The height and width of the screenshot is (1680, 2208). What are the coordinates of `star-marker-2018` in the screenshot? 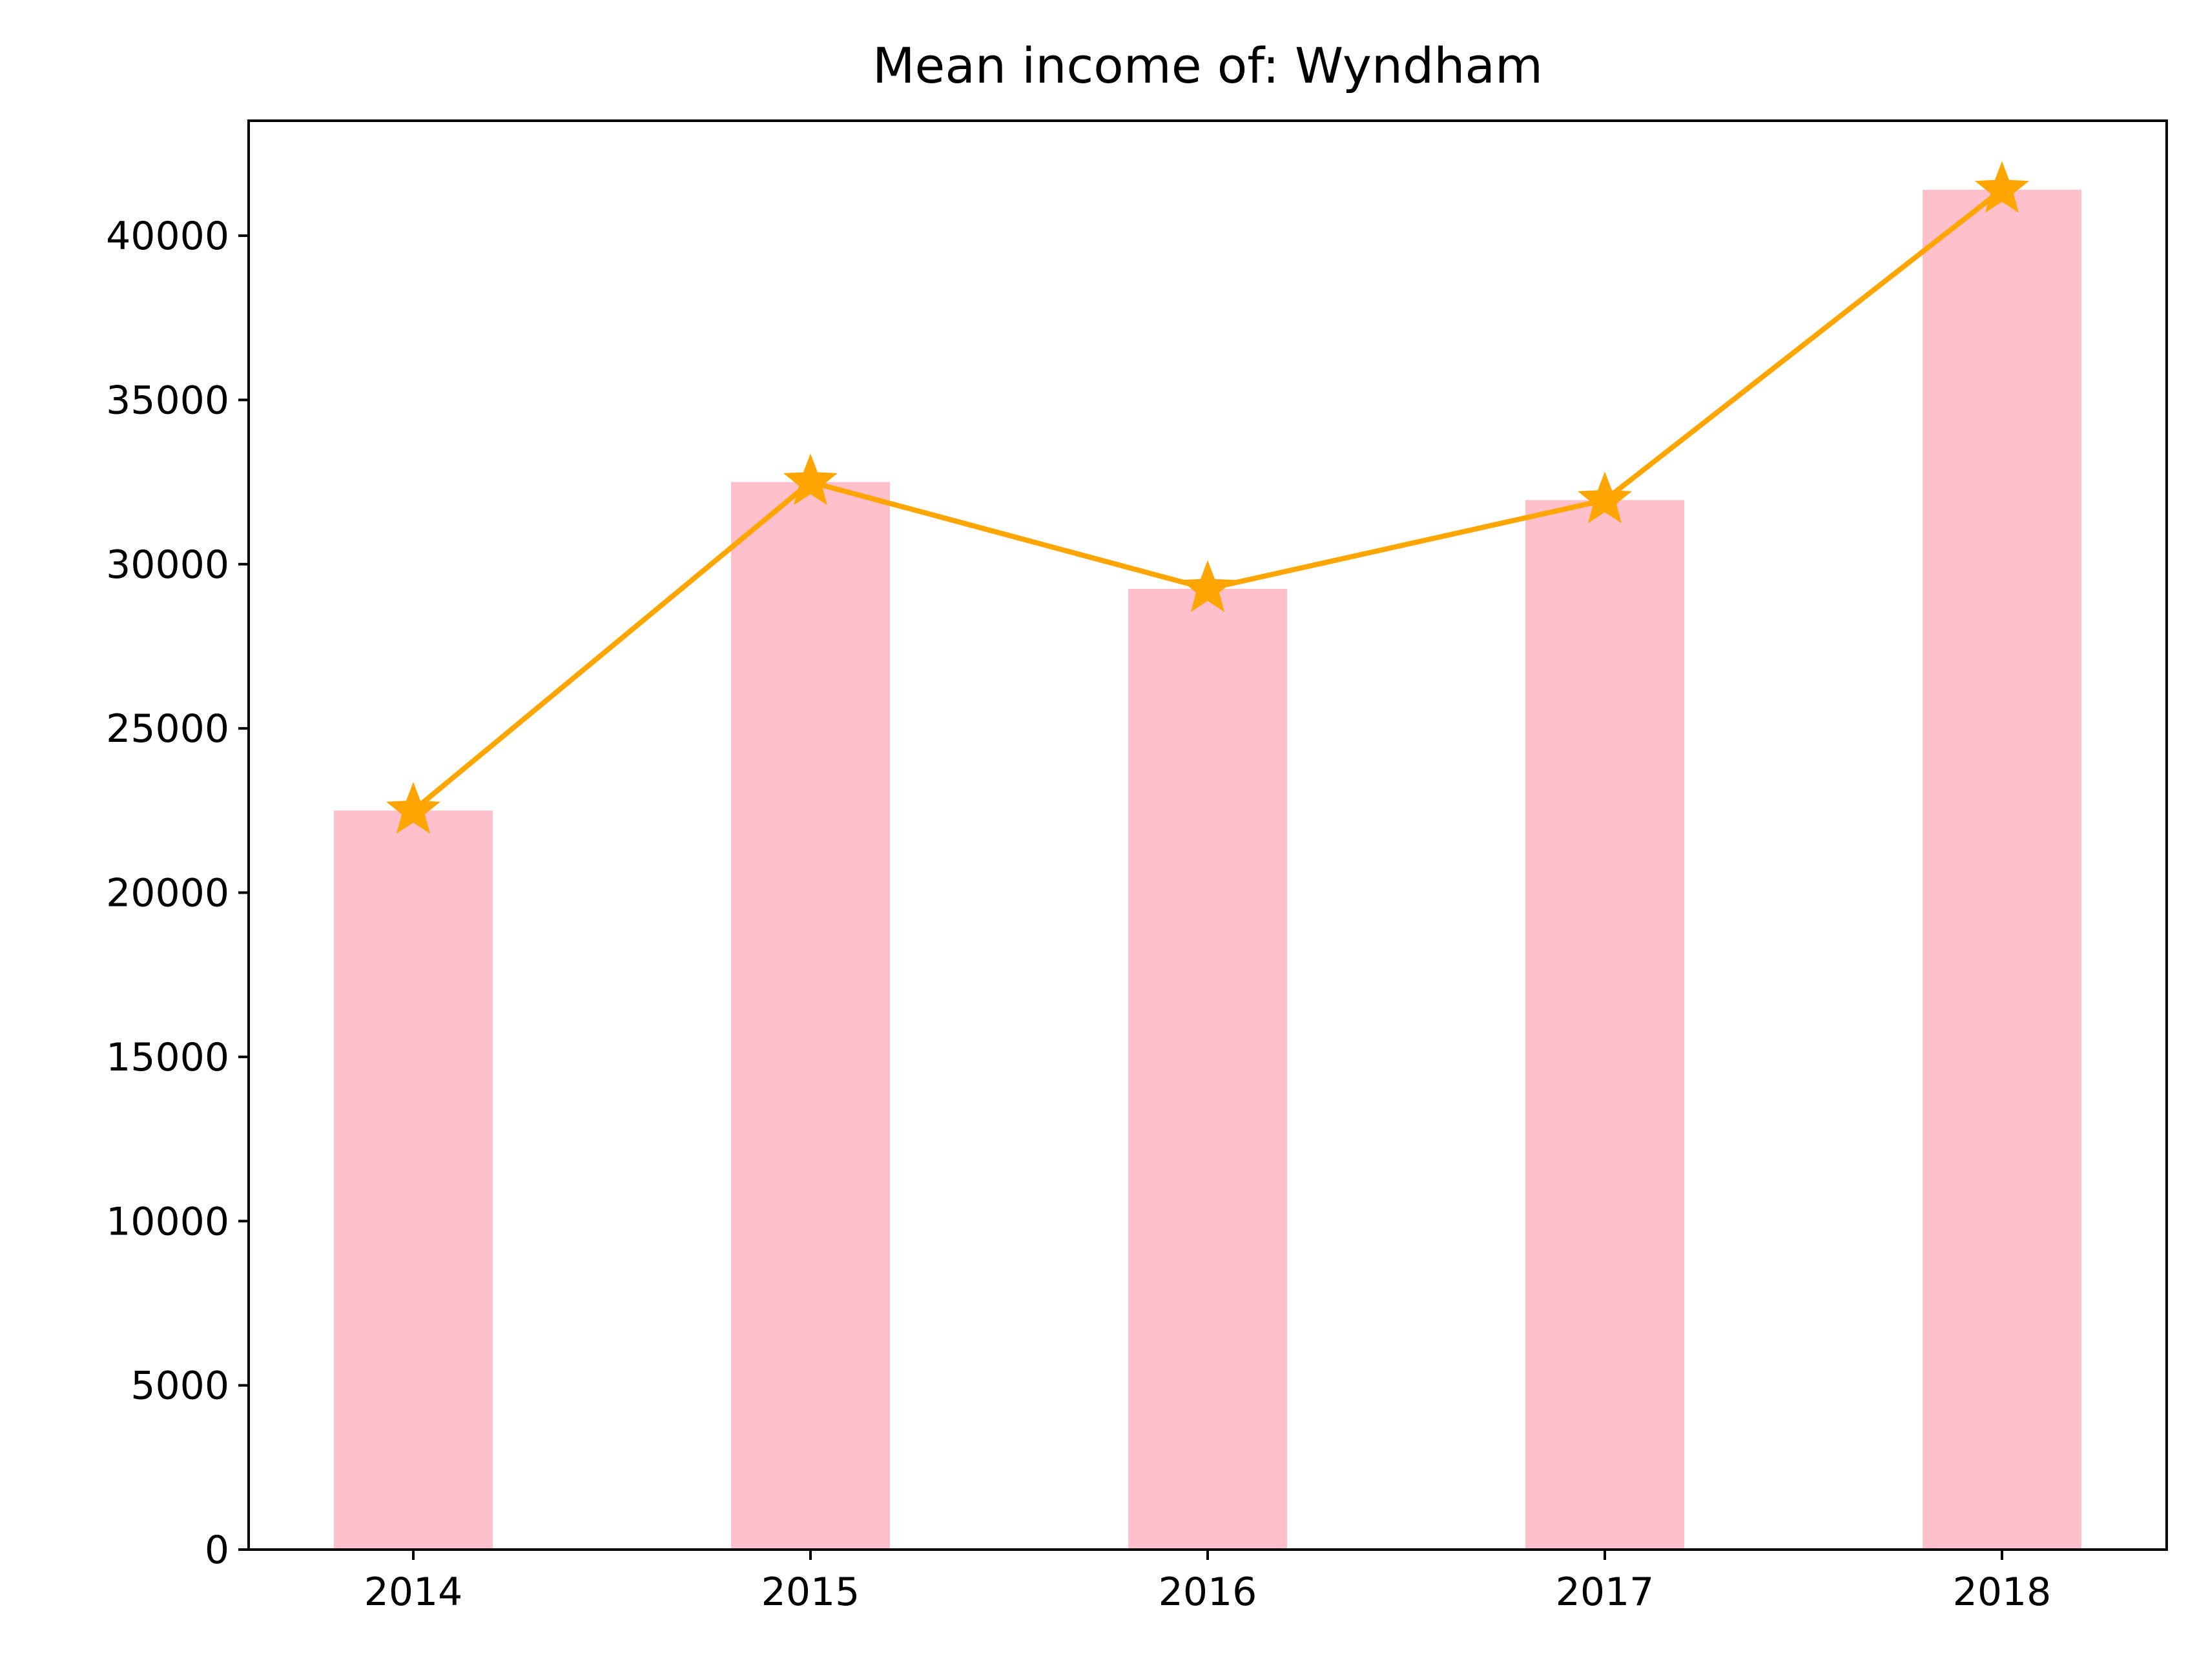 It's located at (2002, 187).